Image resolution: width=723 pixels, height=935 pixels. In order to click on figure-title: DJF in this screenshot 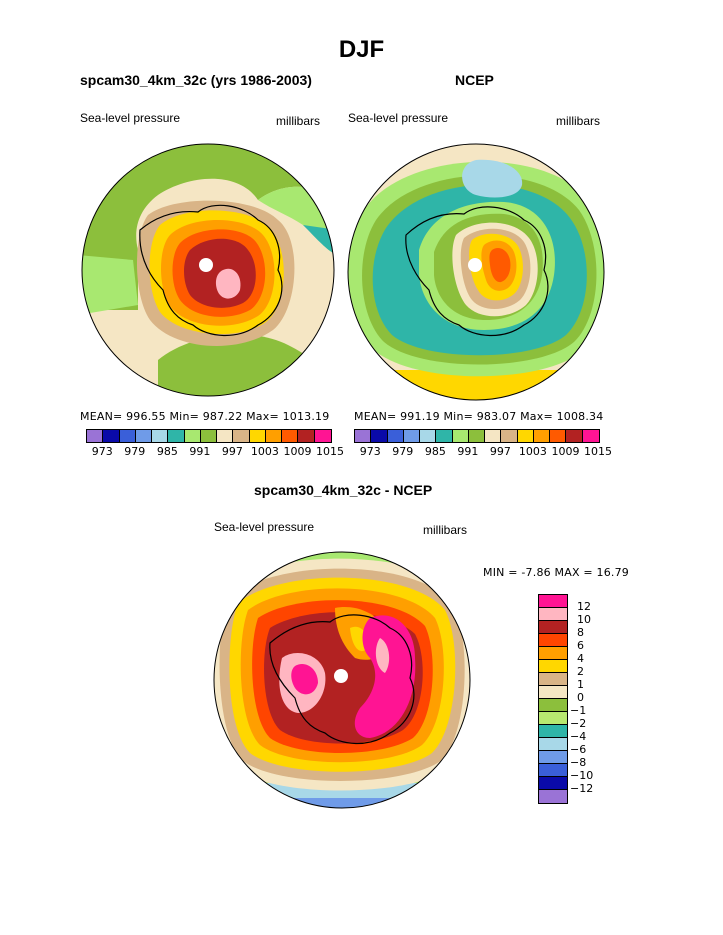, I will do `click(361, 49)`.